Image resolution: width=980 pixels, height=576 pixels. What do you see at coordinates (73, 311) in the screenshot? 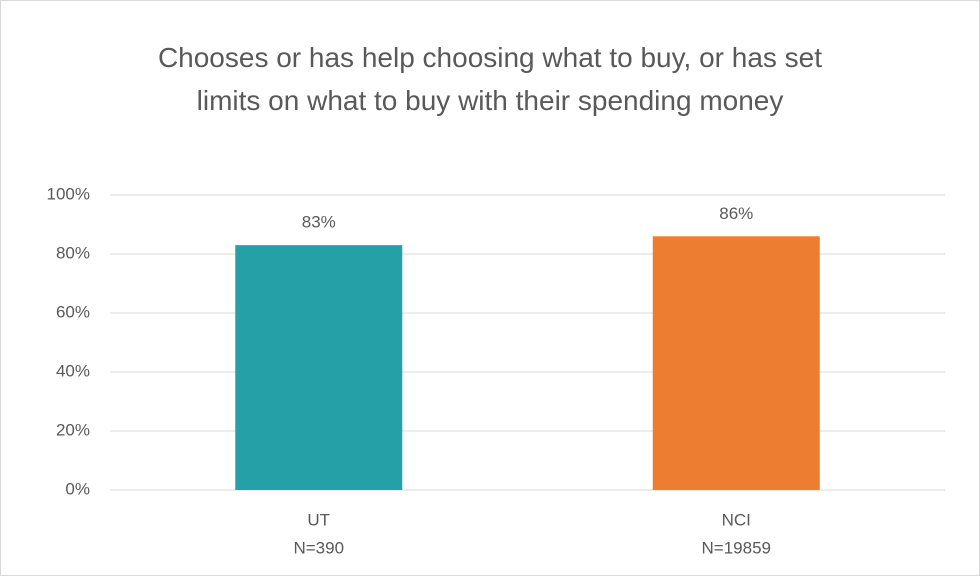
I see `y-tick-label: 60%` at bounding box center [73, 311].